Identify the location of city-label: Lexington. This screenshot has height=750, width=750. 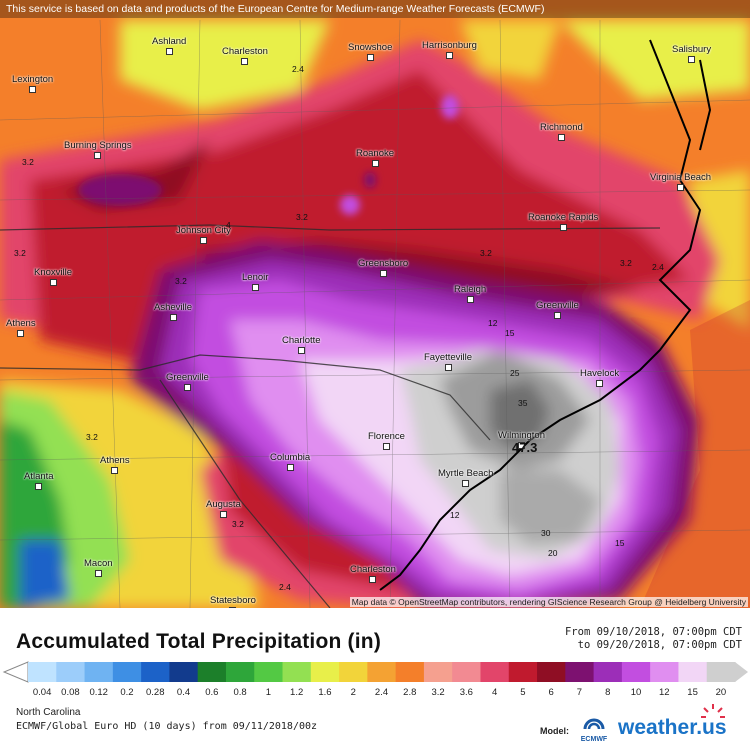
(32, 83).